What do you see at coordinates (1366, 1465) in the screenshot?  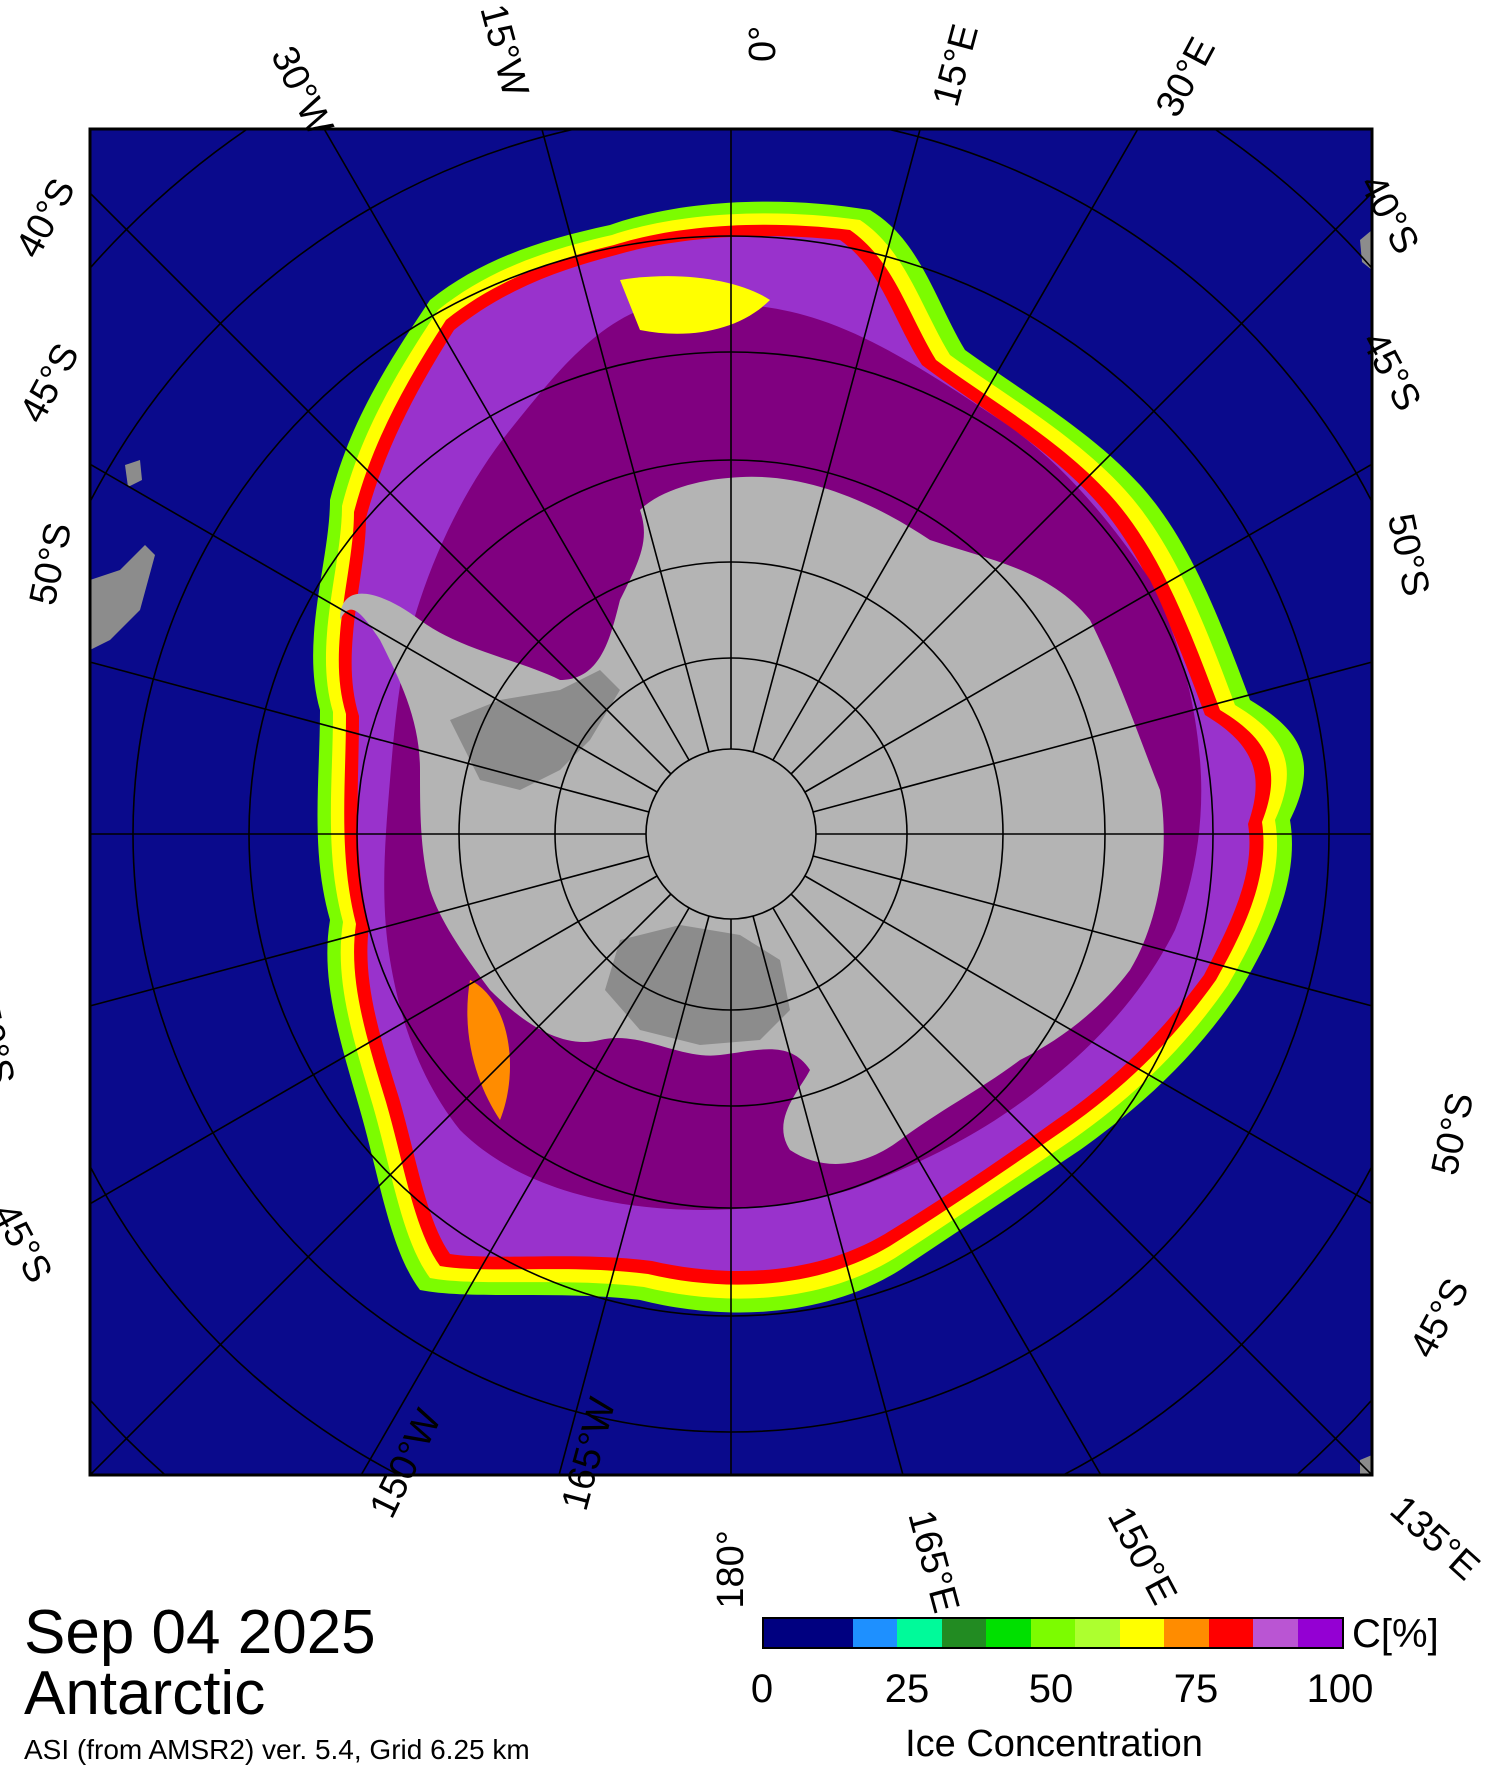 I see `new-zealand-tip` at bounding box center [1366, 1465].